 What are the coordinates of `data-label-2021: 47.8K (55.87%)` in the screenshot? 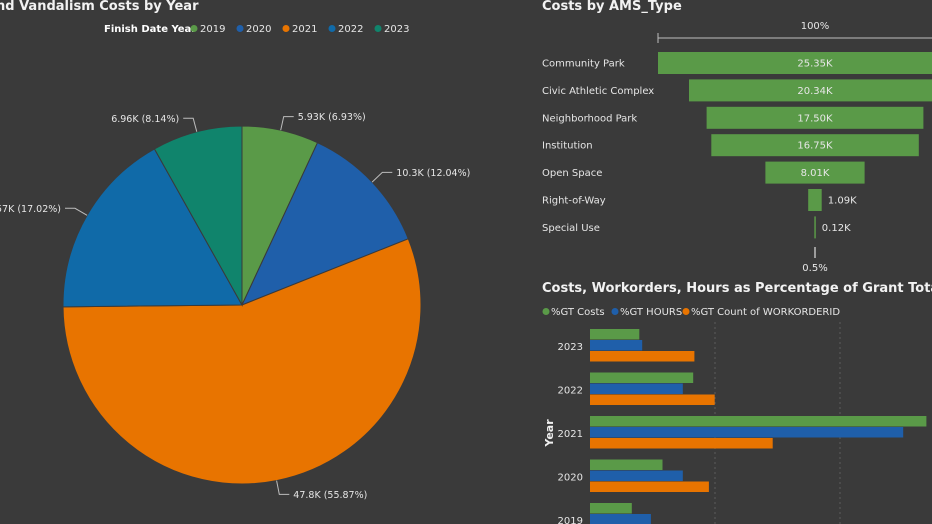 It's located at (330, 495).